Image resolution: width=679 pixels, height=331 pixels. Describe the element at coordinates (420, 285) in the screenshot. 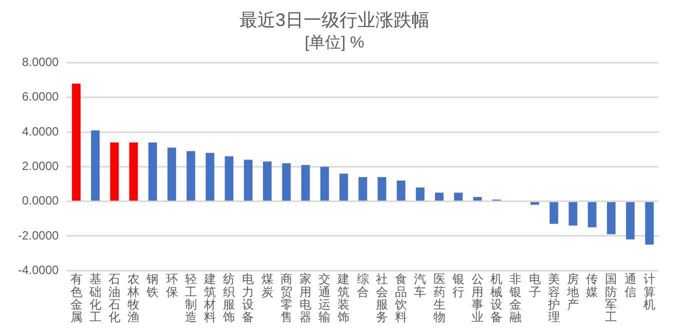

I see `x-tick-label: 汽车` at that location.